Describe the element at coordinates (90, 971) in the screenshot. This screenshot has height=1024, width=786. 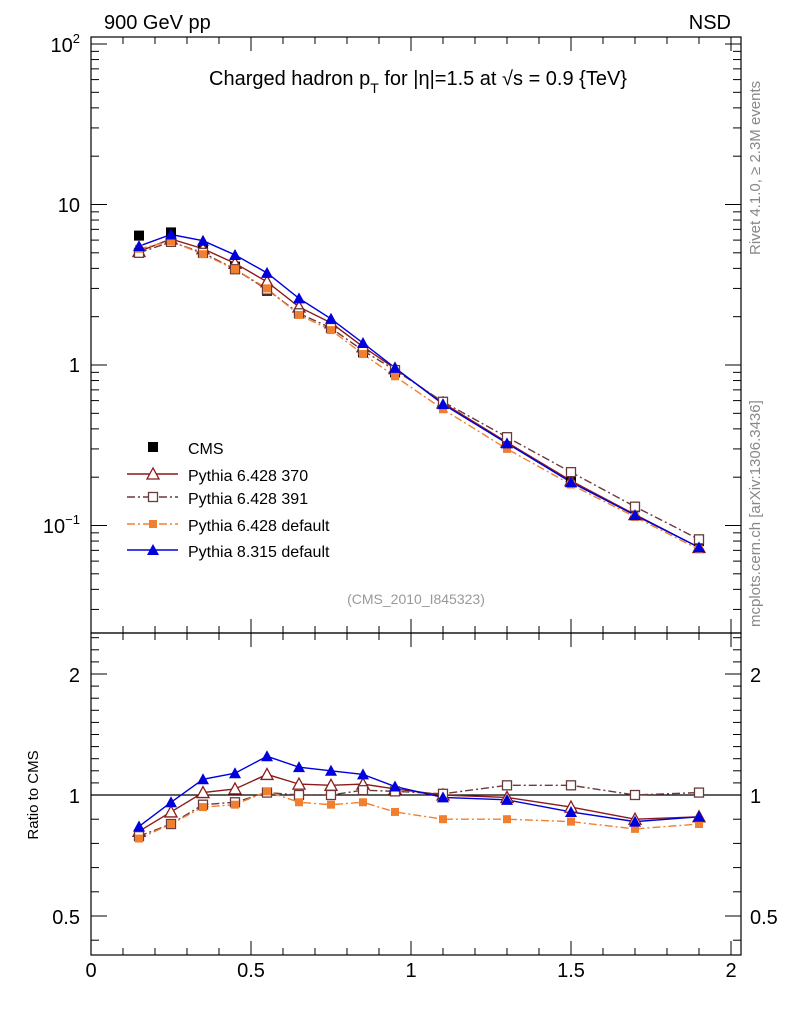
I see `x-tick-label-0: 0` at that location.